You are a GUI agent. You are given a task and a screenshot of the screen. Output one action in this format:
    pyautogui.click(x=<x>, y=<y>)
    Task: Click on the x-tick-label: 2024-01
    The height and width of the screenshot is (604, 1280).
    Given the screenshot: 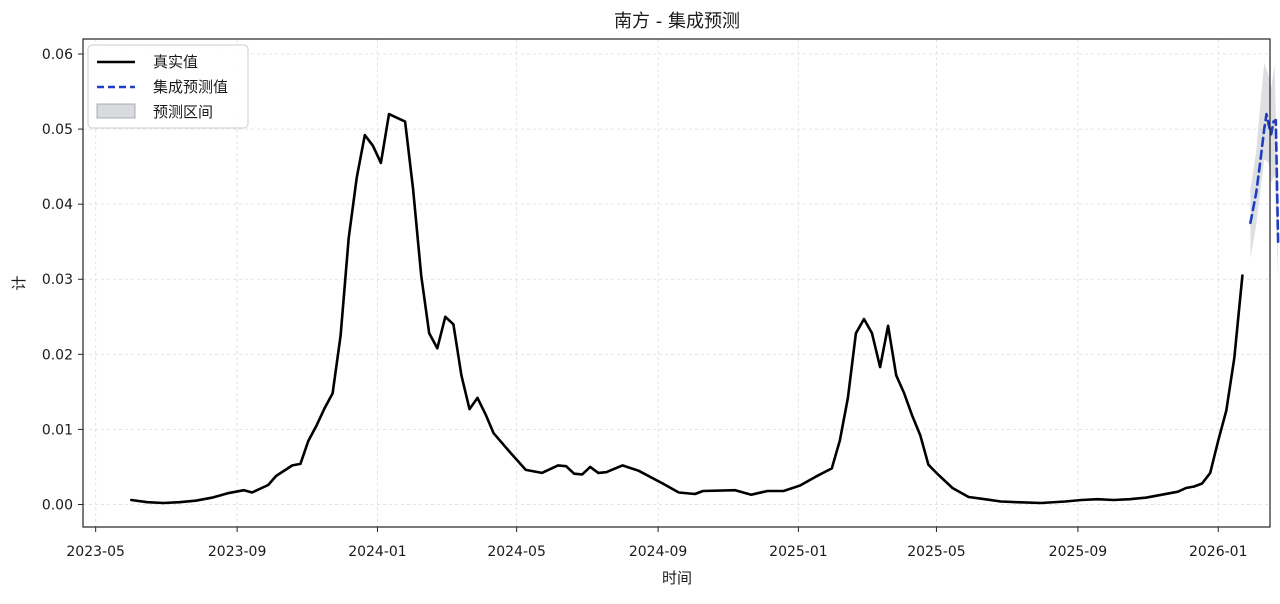 What is the action you would take?
    pyautogui.click(x=377, y=552)
    